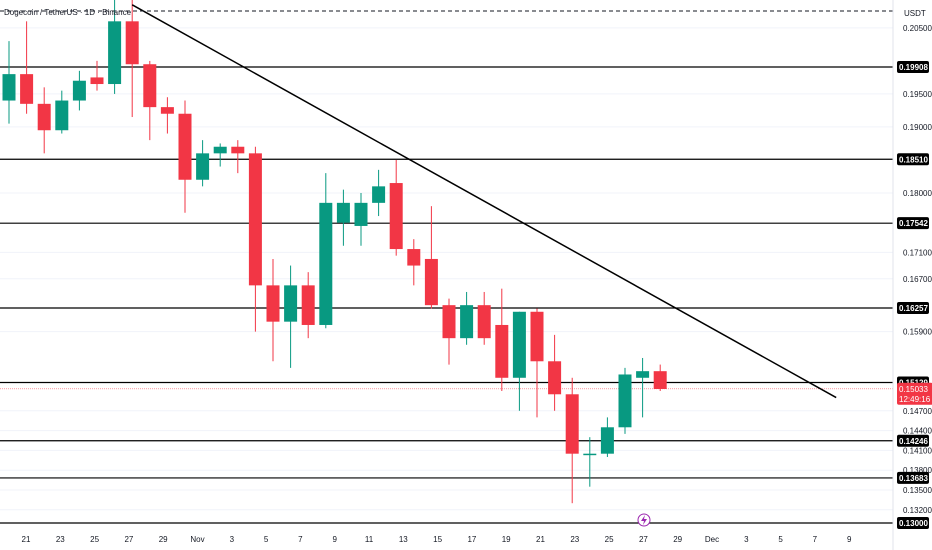 The height and width of the screenshot is (550, 932). I want to click on current-price-label: 0.15033, so click(913, 389).